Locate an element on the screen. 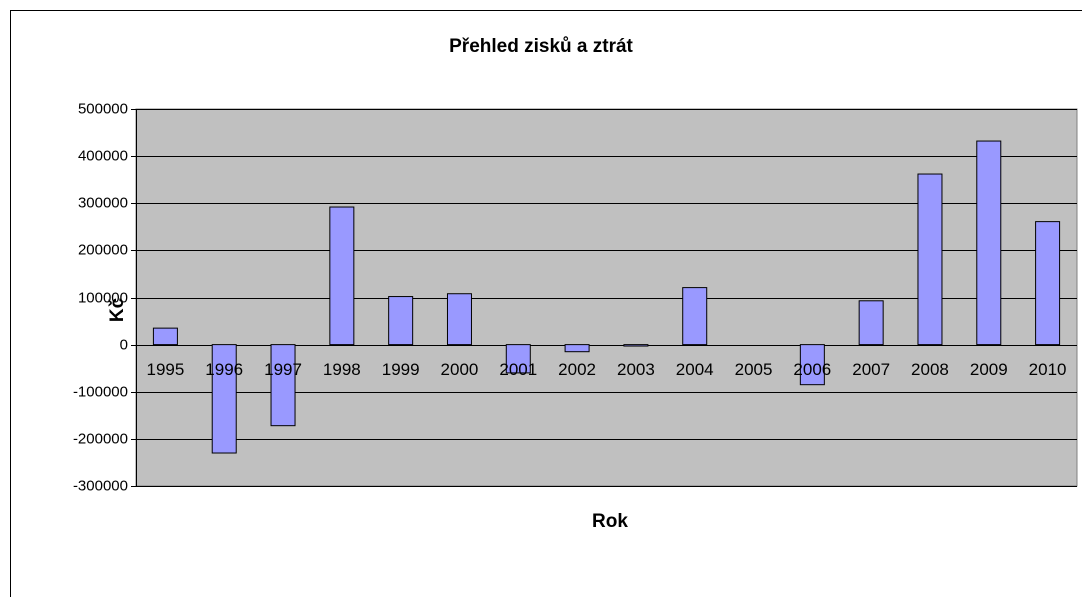  x-tick-label: 2010 is located at coordinates (1048, 369).